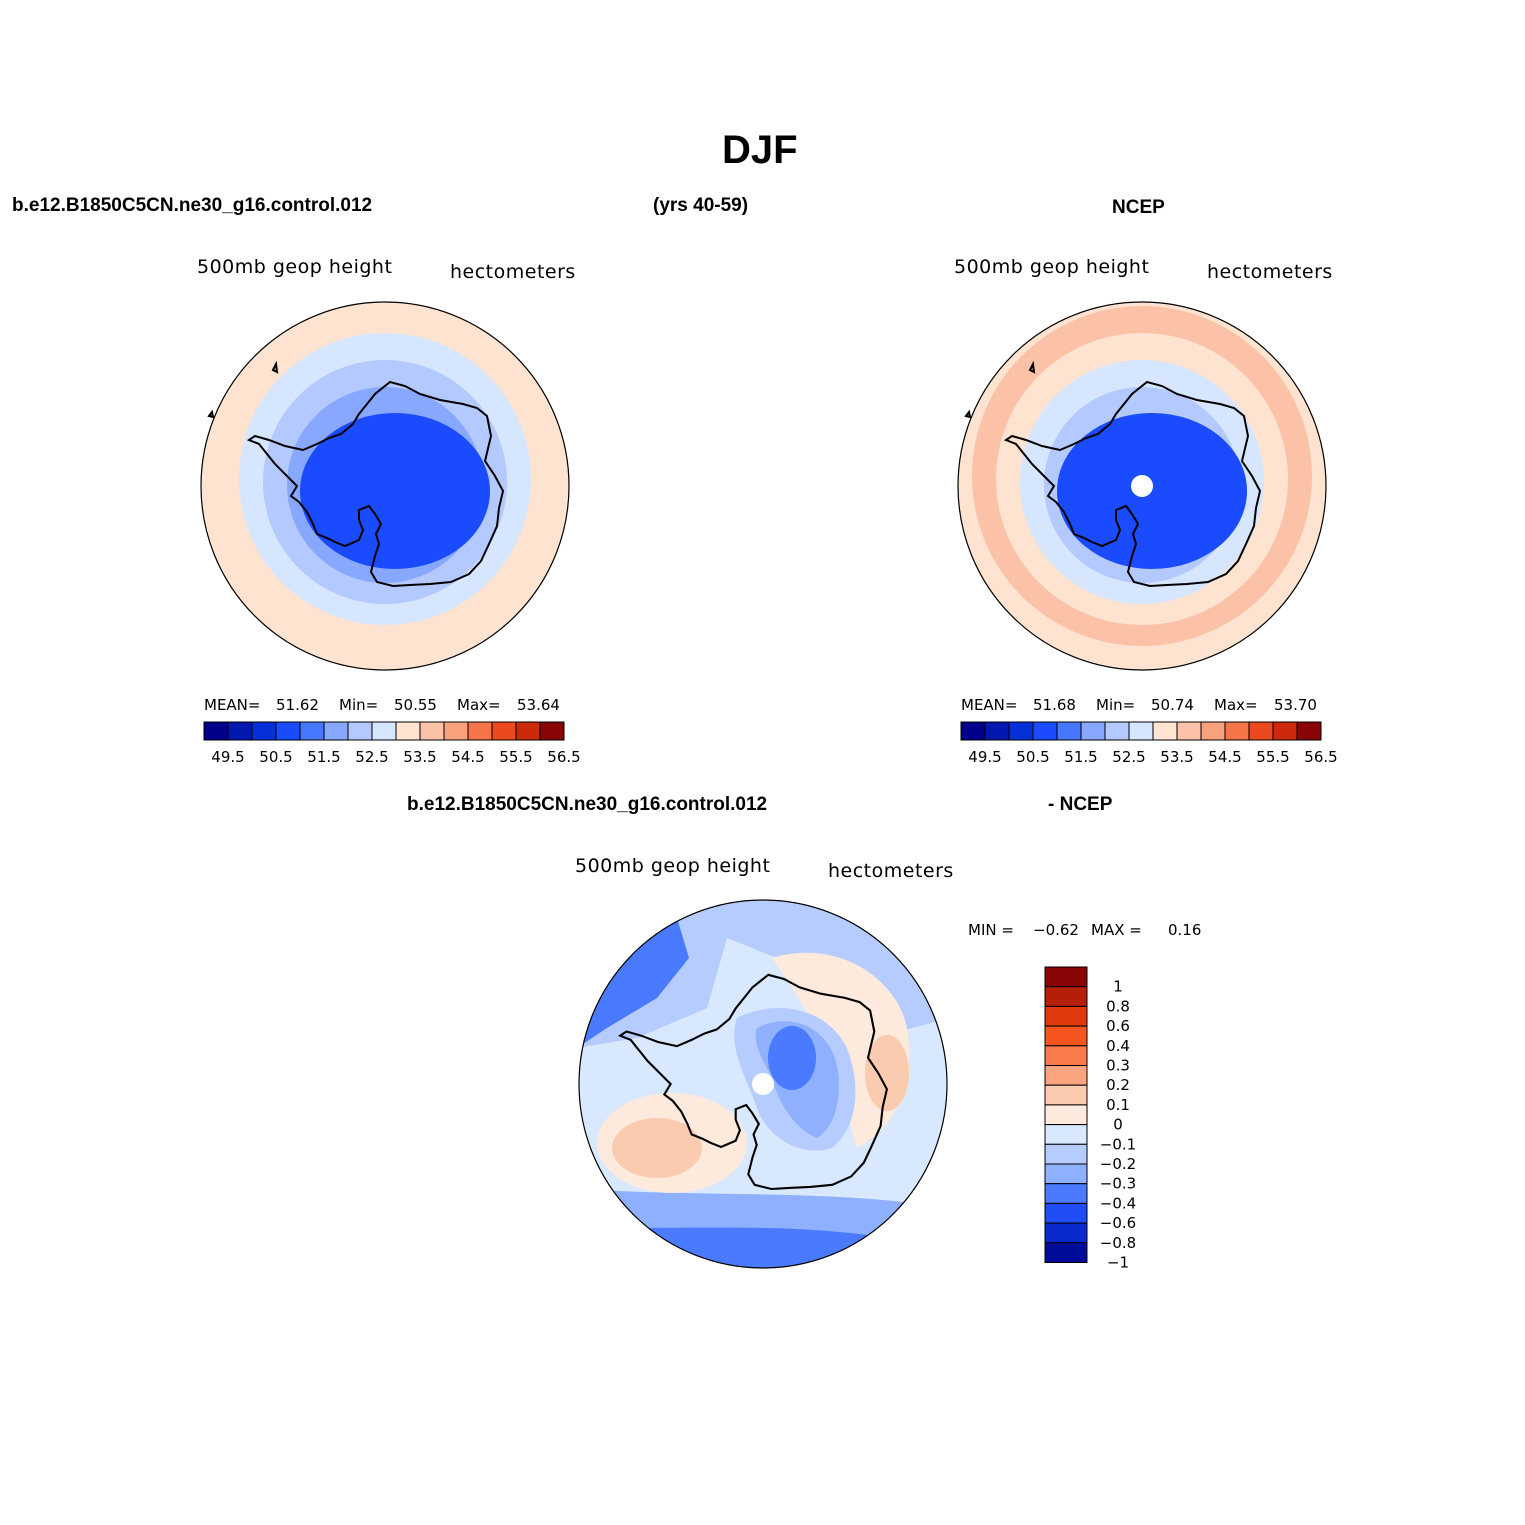  I want to click on model-variable-label: 500mb geop height, so click(295, 267).